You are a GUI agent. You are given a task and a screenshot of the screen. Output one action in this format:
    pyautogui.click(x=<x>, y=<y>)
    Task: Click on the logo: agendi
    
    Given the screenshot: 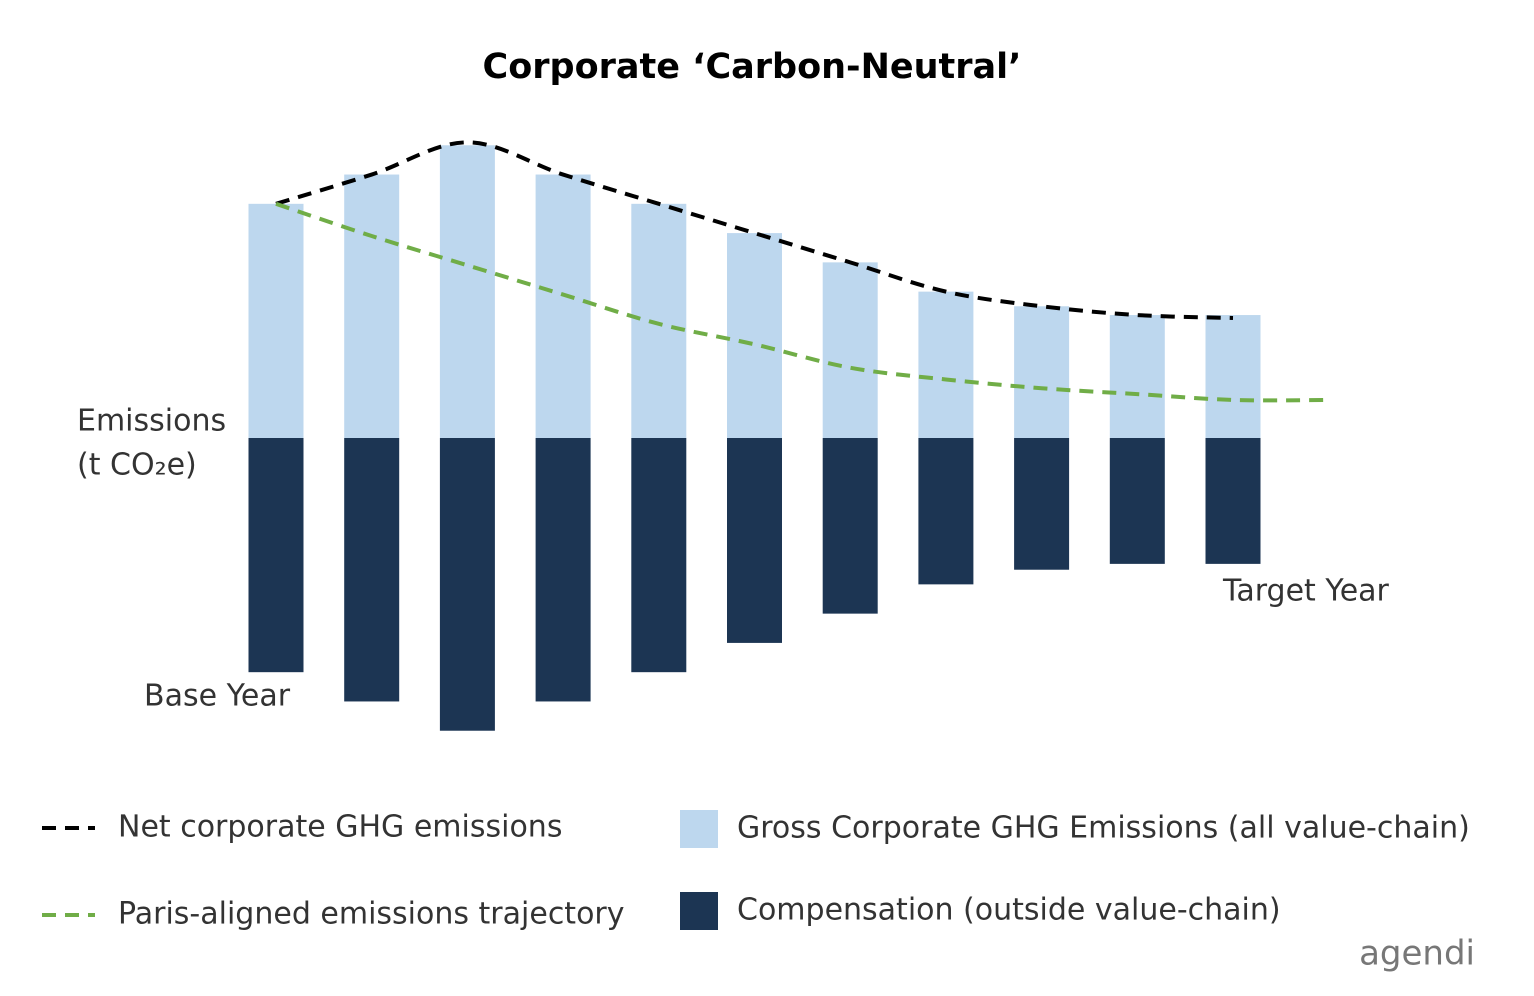 What is the action you would take?
    pyautogui.click(x=1417, y=954)
    